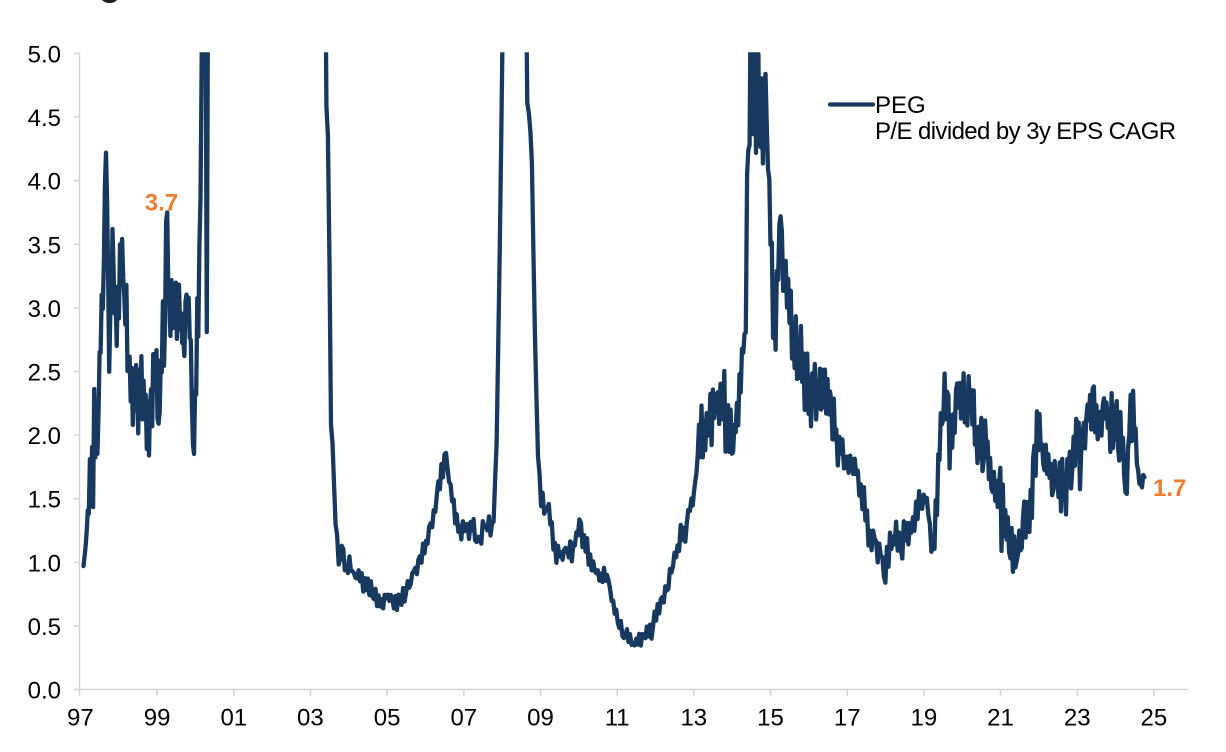  Describe the element at coordinates (693, 718) in the screenshot. I see `svg-text: 13` at that location.